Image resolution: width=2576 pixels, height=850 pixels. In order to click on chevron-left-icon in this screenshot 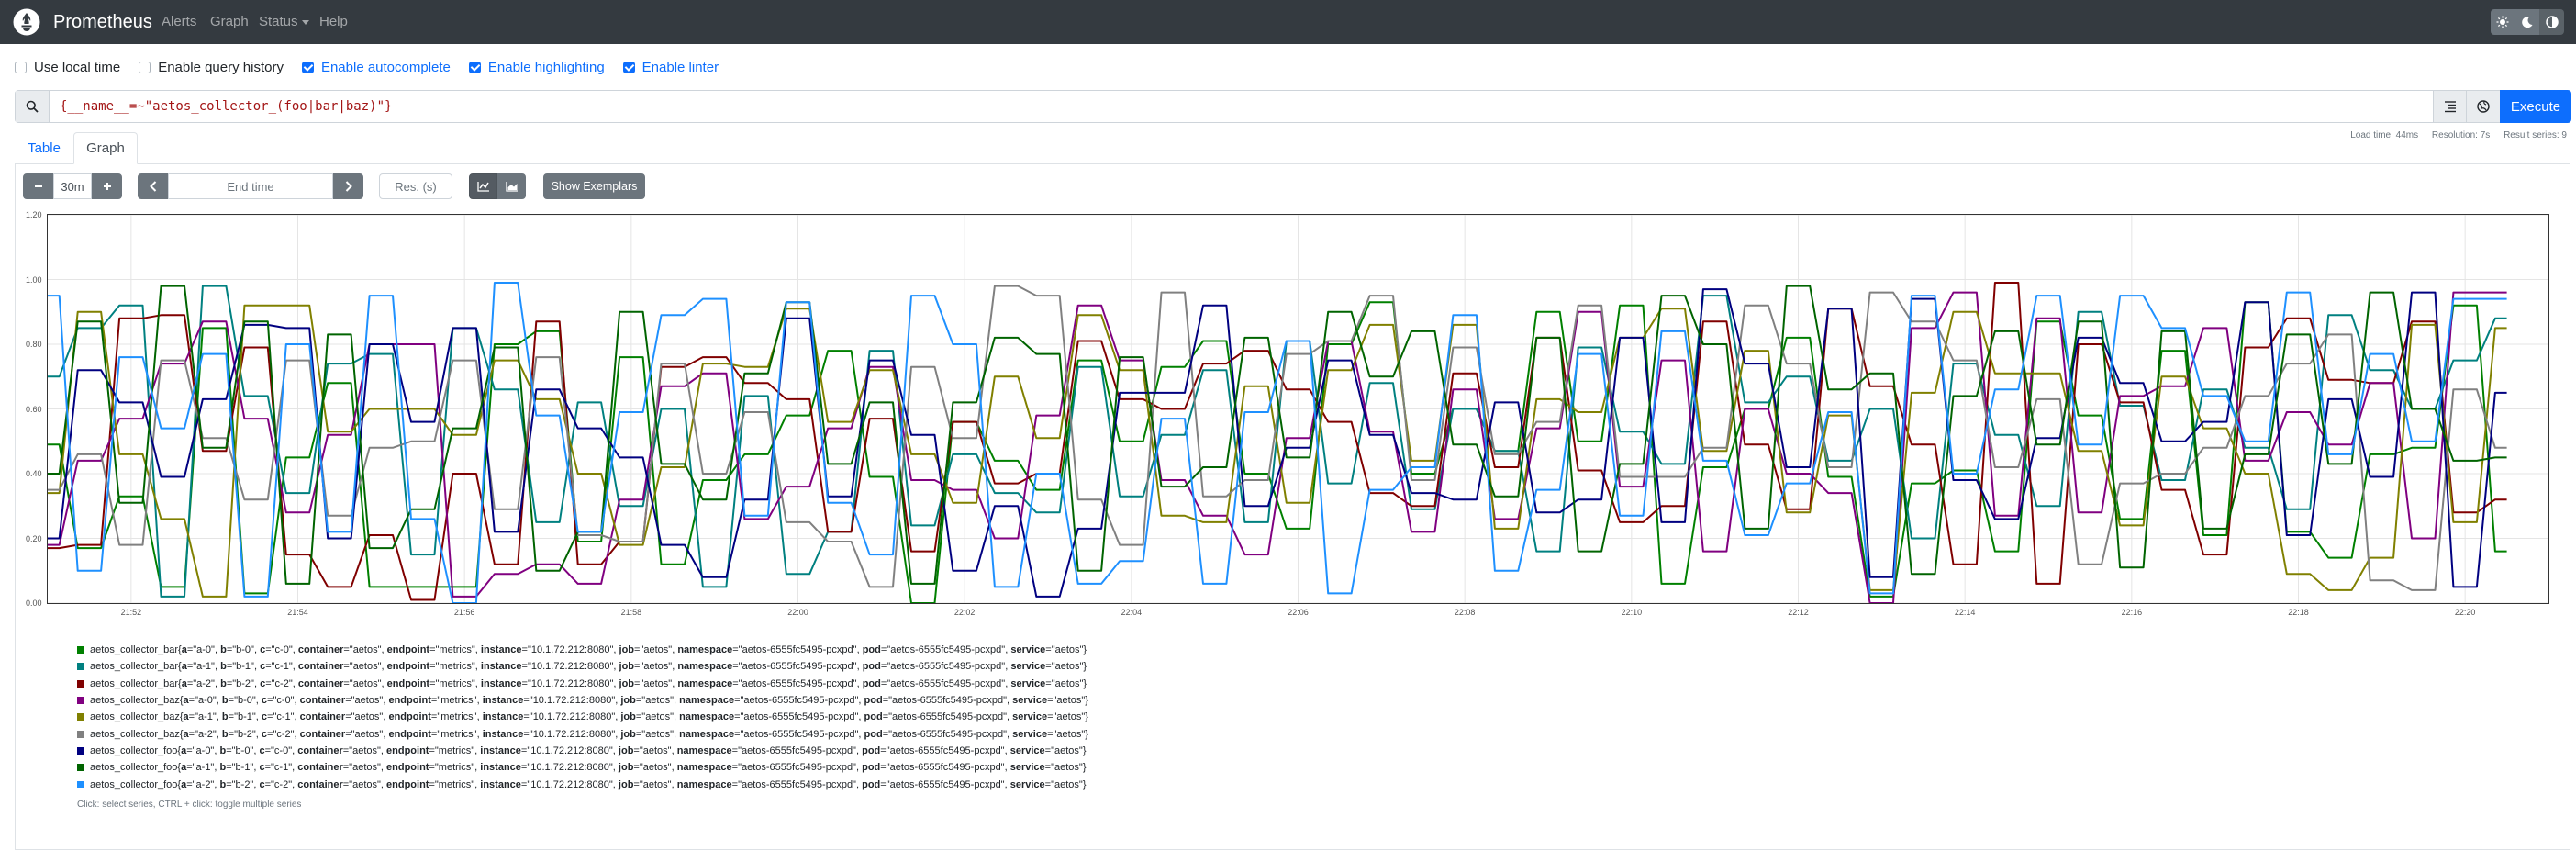, I will do `click(152, 186)`.